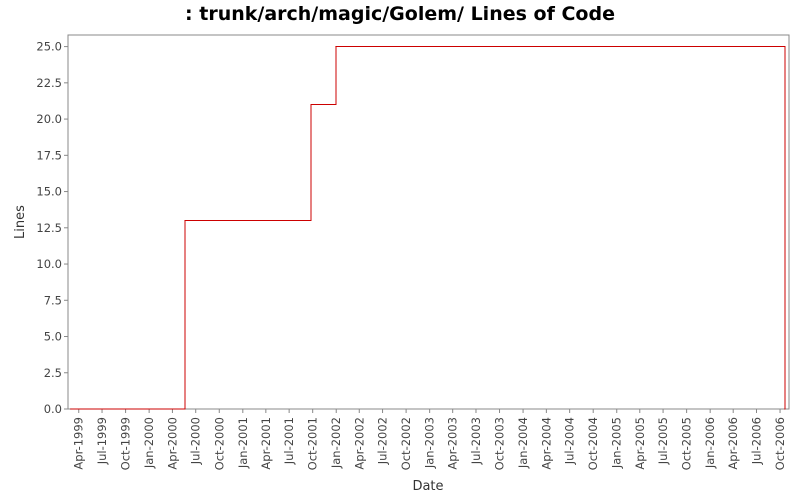  Describe the element at coordinates (53, 373) in the screenshot. I see `y-tick-label: 2.5` at that location.